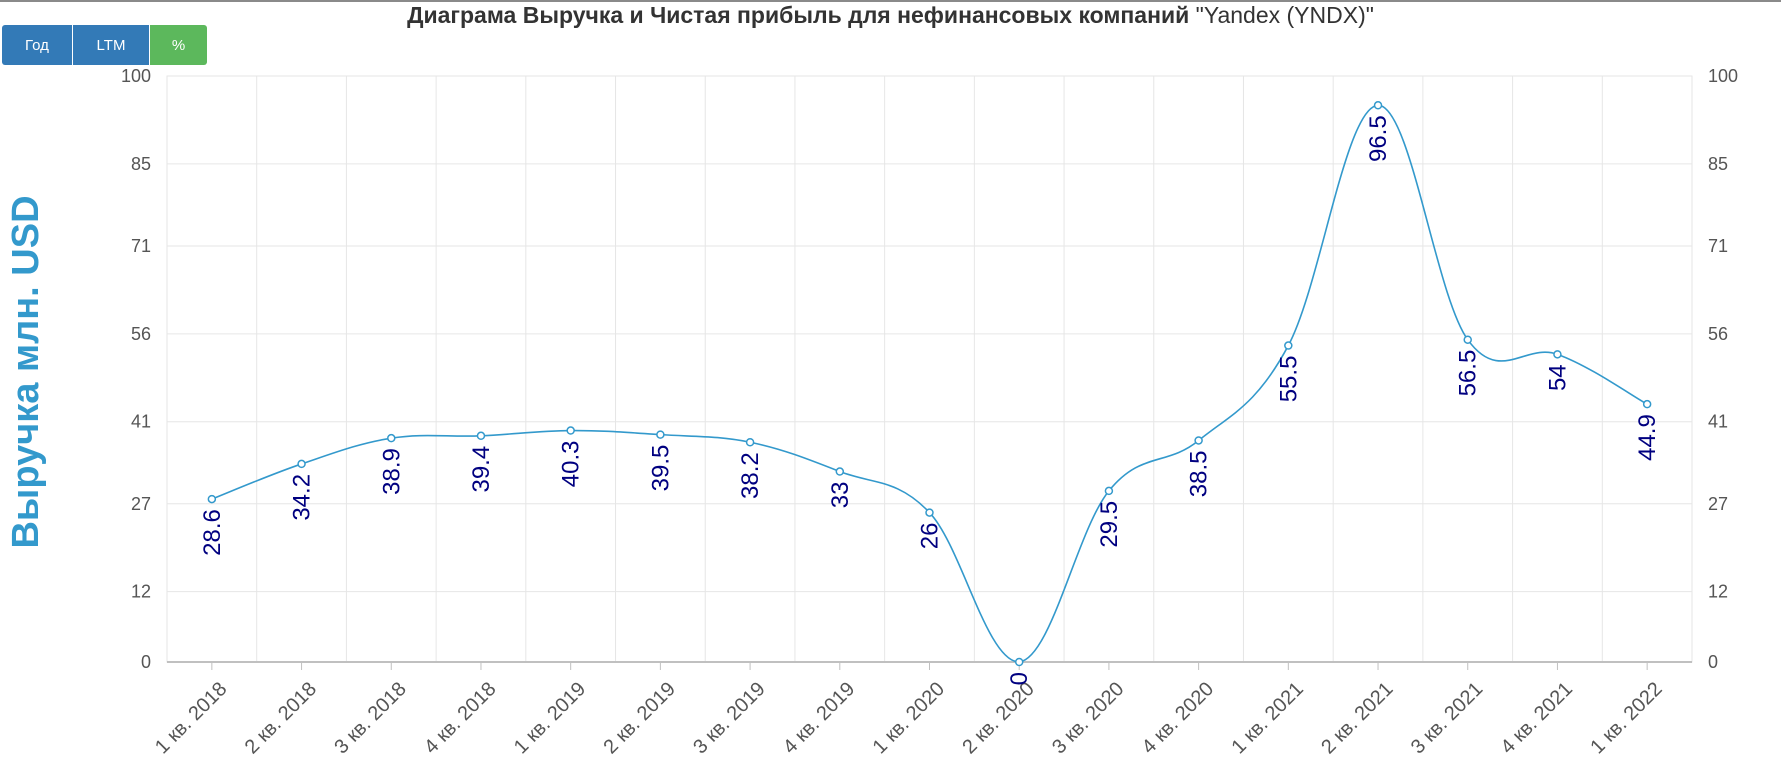 Image resolution: width=1781 pixels, height=762 pixels. What do you see at coordinates (1357, 718) in the screenshot?
I see `x-tick-label: 2 кв. 2021` at bounding box center [1357, 718].